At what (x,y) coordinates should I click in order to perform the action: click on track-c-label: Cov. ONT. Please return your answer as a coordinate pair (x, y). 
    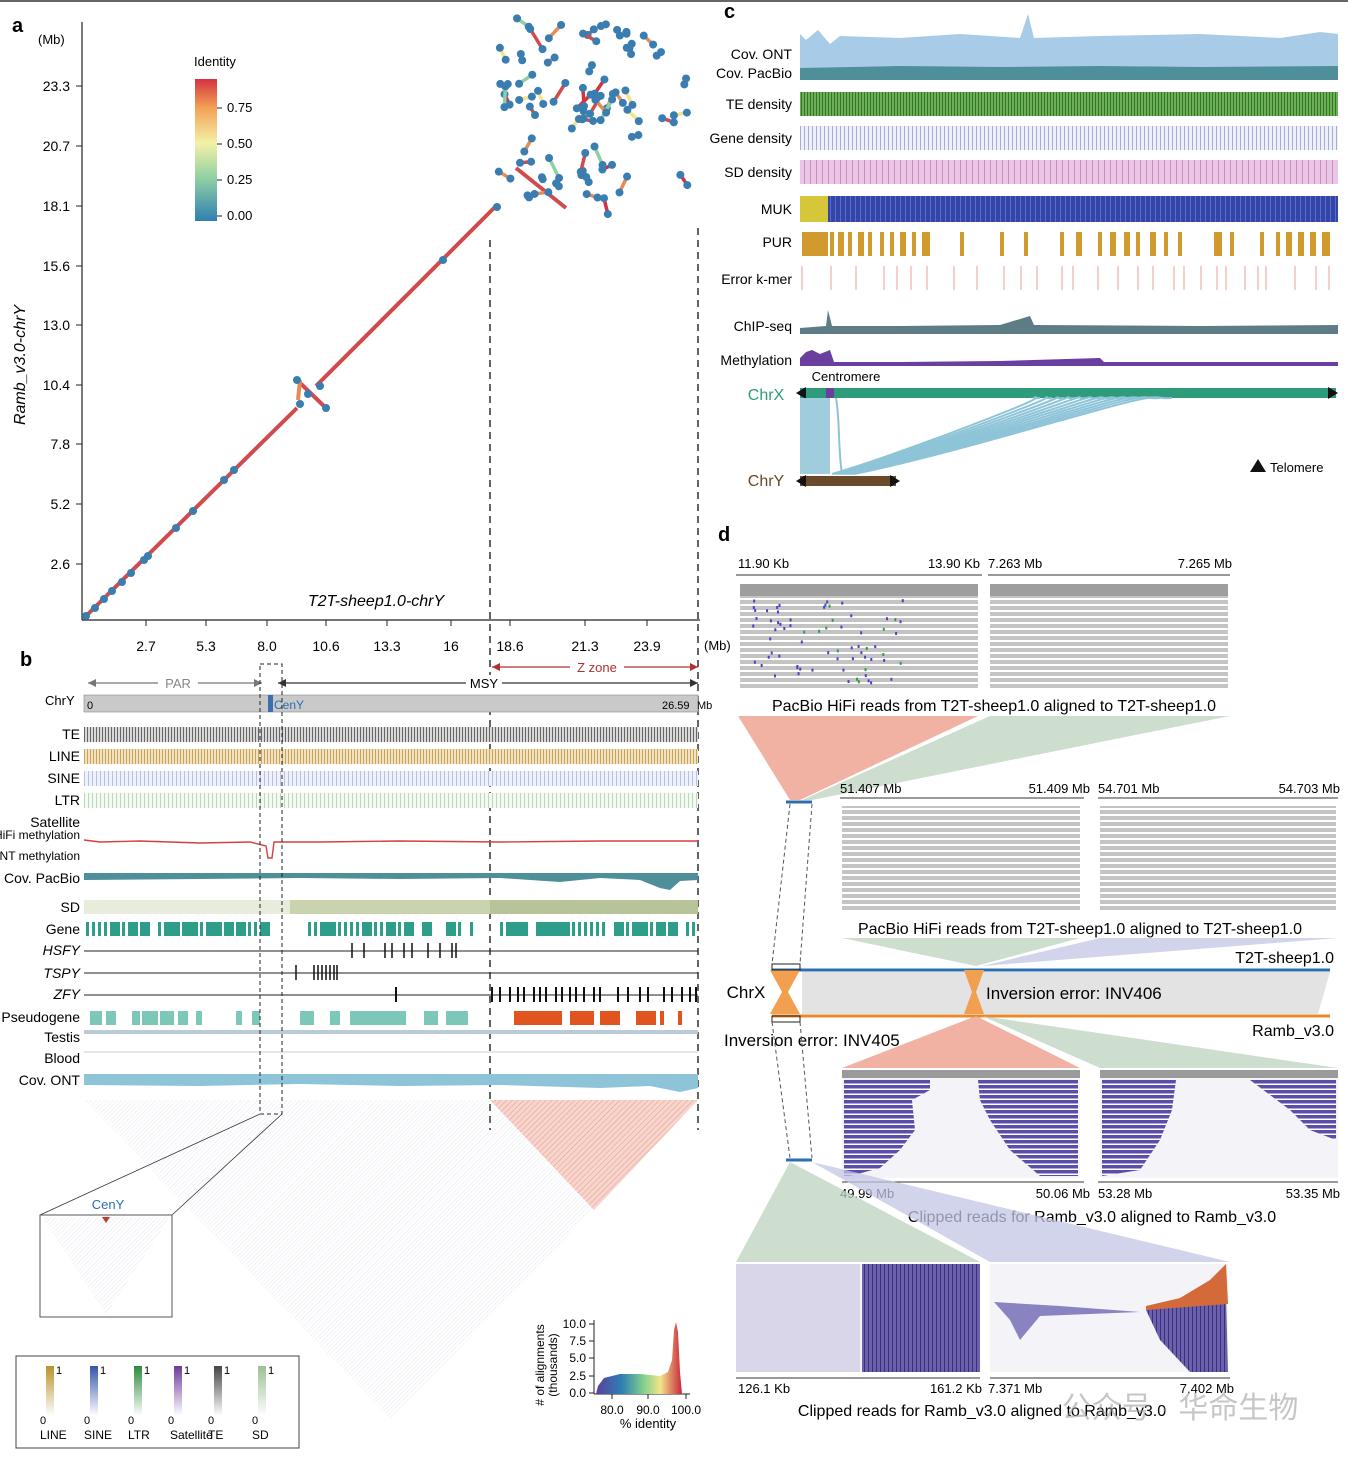
    Looking at the image, I should click on (762, 54).